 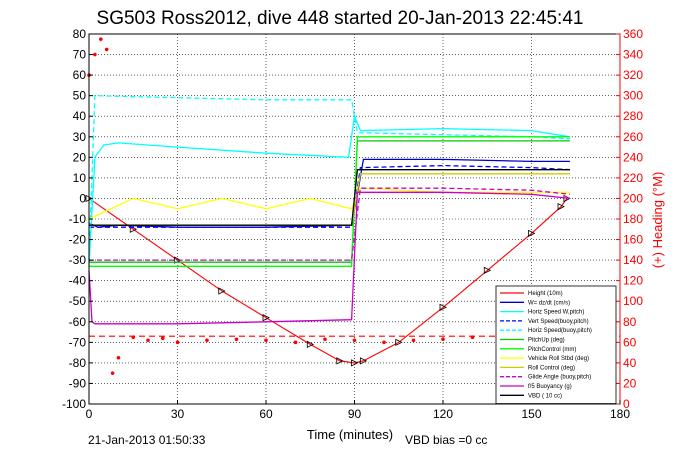 What do you see at coordinates (78, 301) in the screenshot?
I see `left-tick-label: -50` at bounding box center [78, 301].